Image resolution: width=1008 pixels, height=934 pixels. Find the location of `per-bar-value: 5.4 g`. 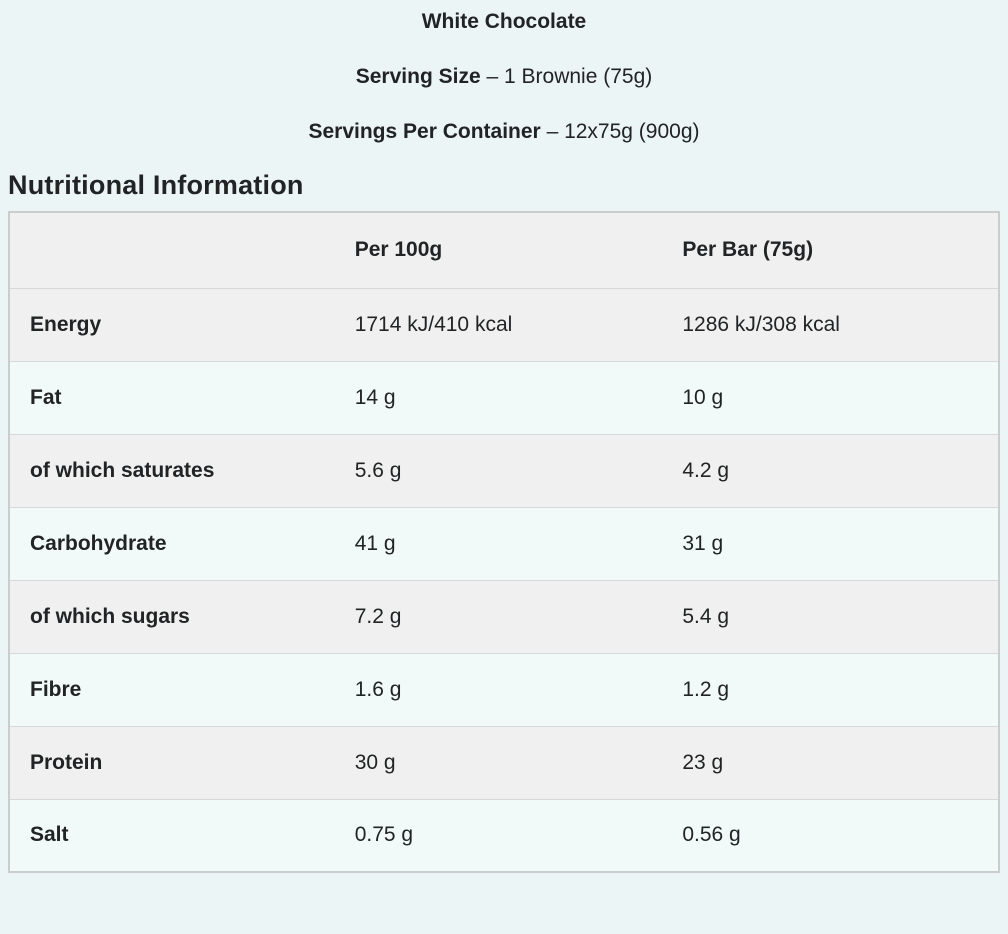

per-bar-value: 5.4 g is located at coordinates (706, 616).